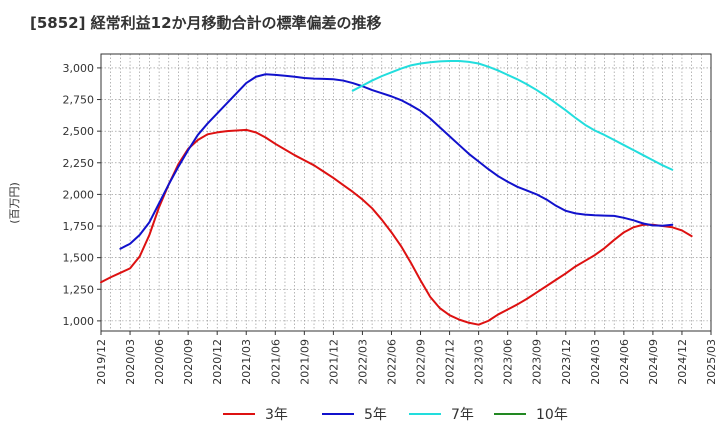 This screenshot has height=444, width=720. What do you see at coordinates (79, 100) in the screenshot?
I see `y-tick-label: 2,750` at bounding box center [79, 100].